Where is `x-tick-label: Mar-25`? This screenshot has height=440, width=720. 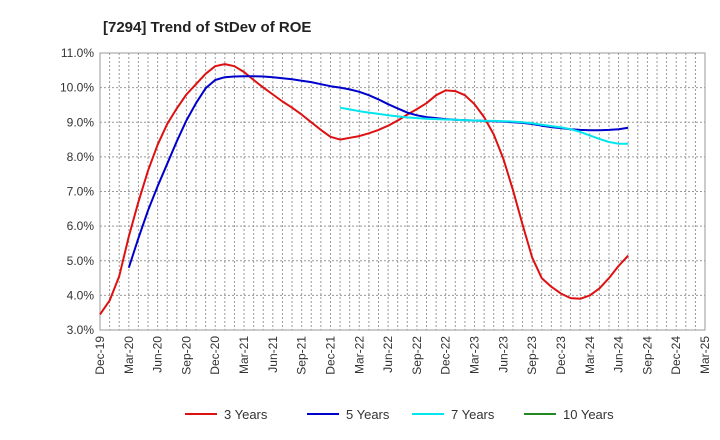 x-tick-label: Mar-25 is located at coordinates (705, 355).